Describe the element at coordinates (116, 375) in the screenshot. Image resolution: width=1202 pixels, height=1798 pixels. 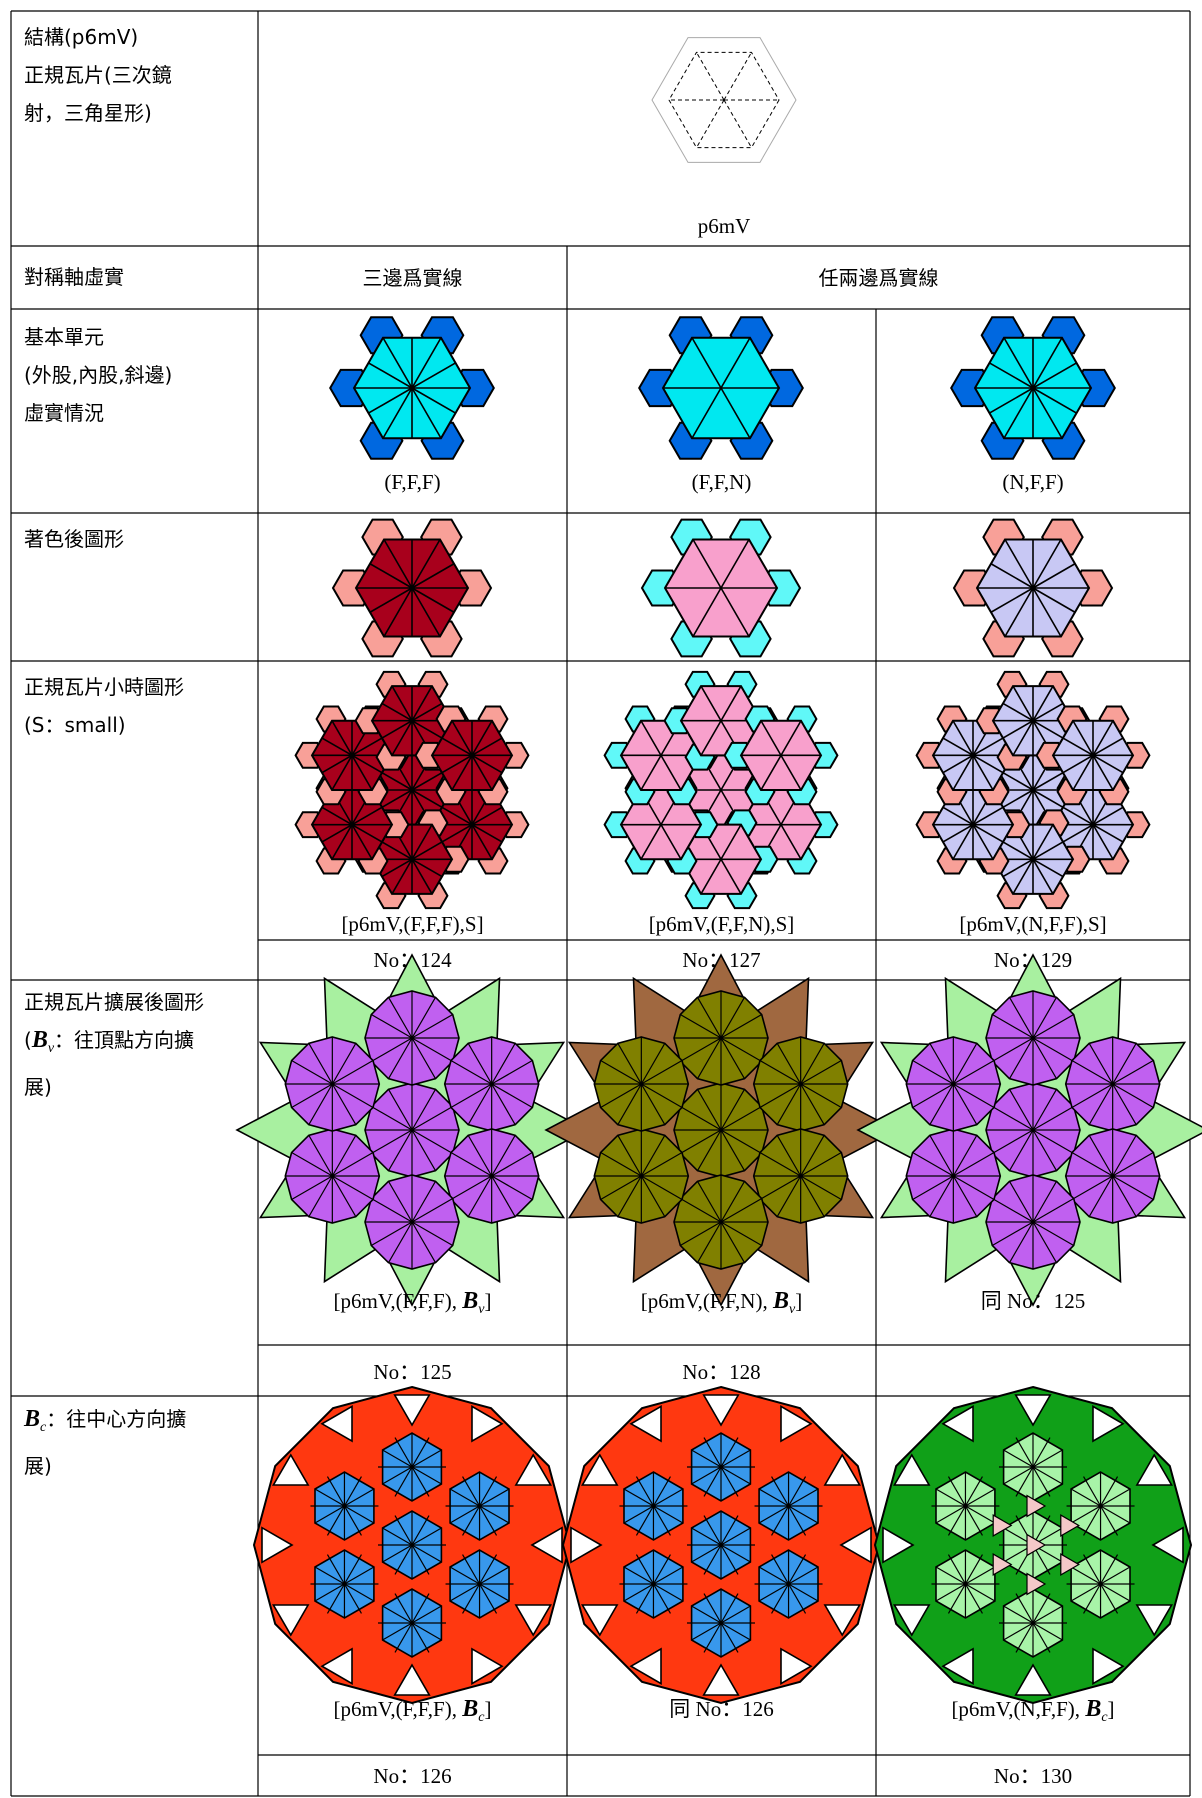
I see `row-label: 基本單元 (外股,內股,斜邊) 虛實情況` at that location.